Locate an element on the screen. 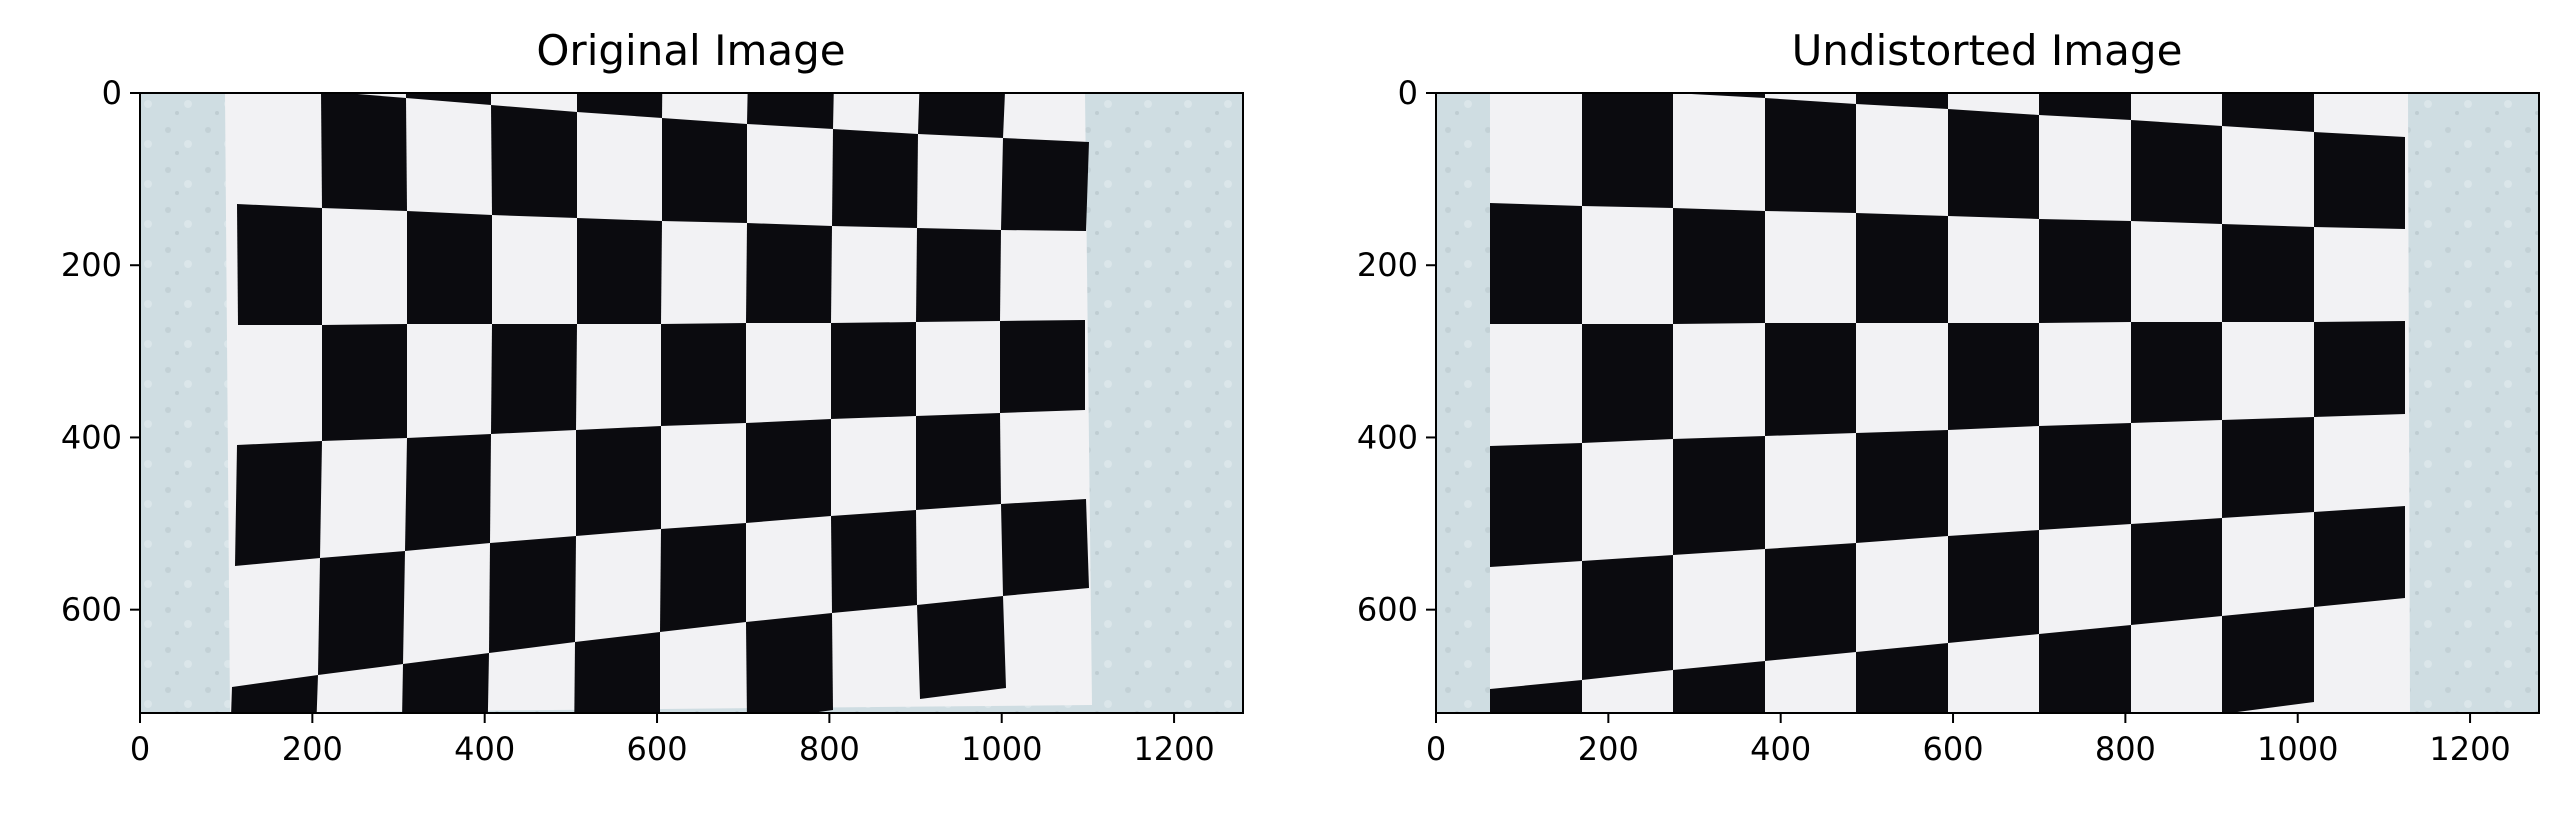  y-tick-label: 200 is located at coordinates (91, 265).